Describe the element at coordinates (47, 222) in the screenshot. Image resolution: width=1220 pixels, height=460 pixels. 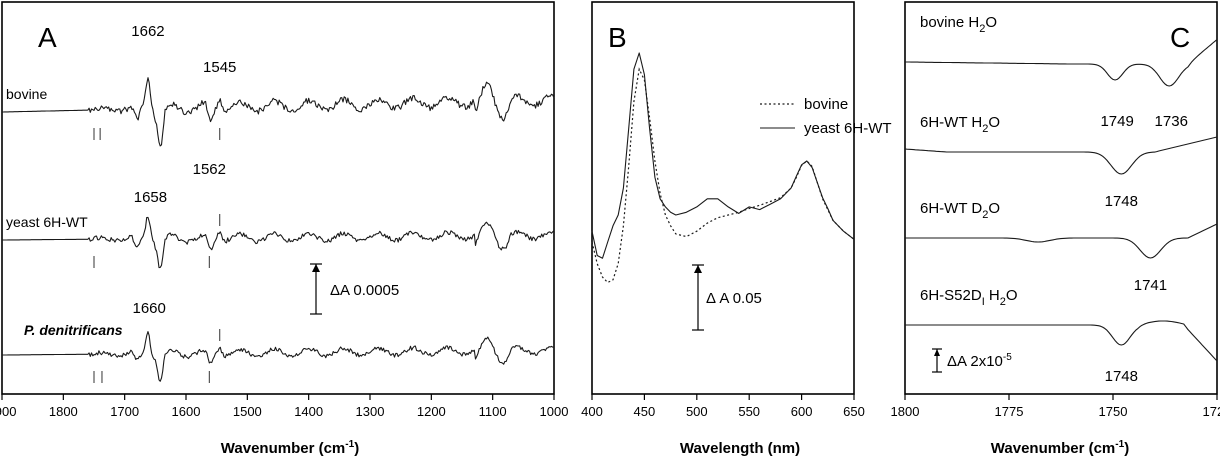
I see `panel-a-trace-label: yeast 6H-WT` at that location.